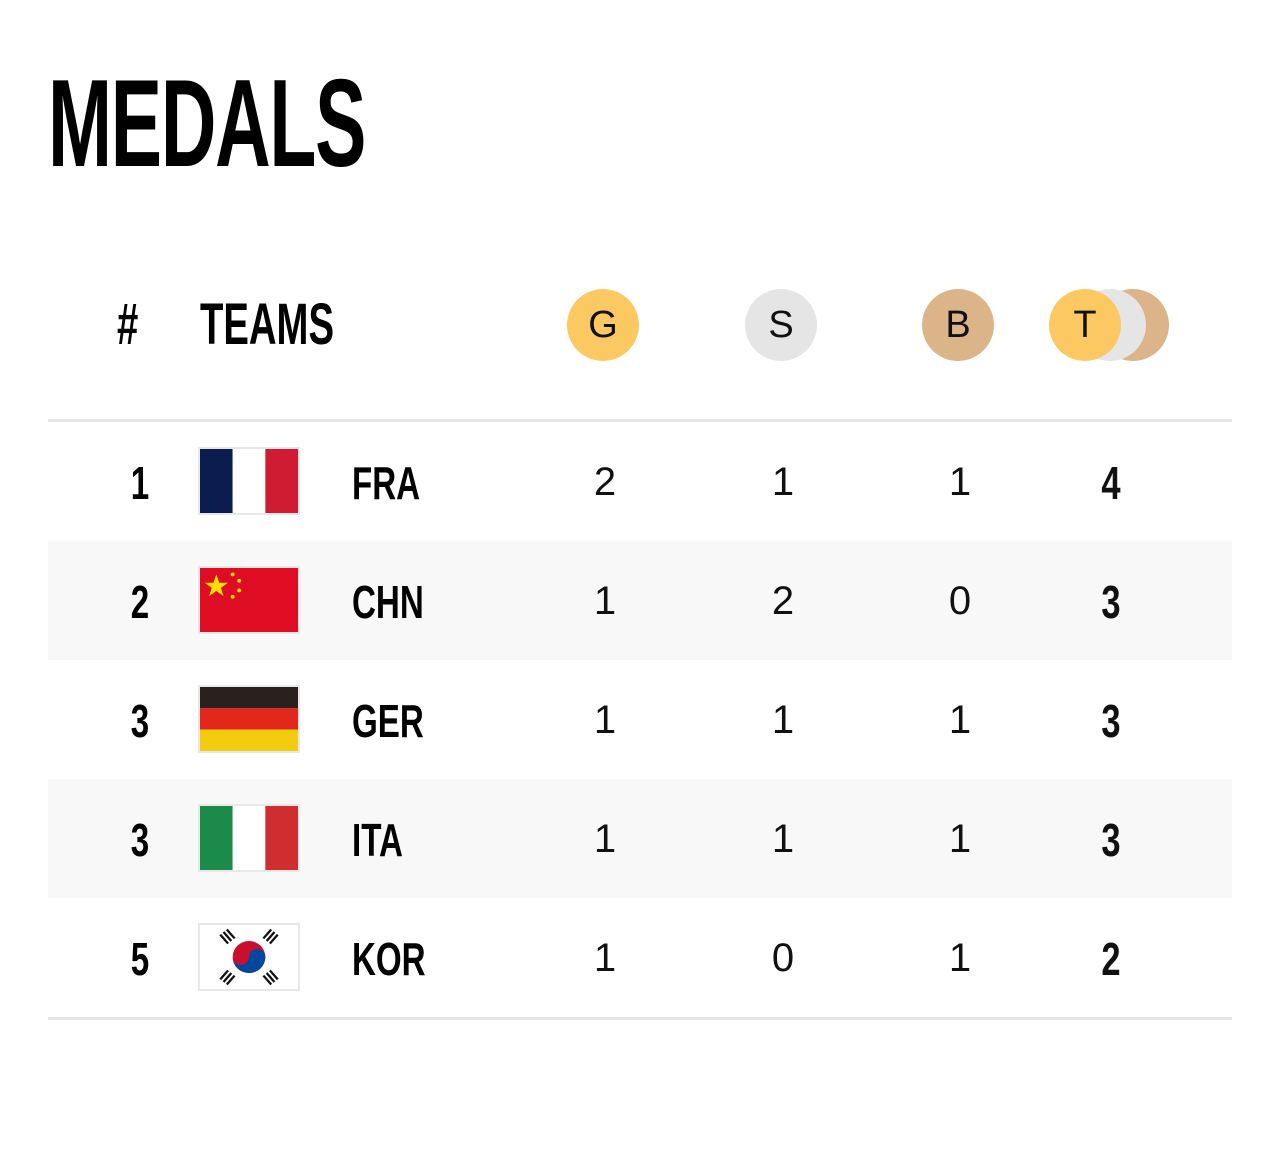 The image size is (1280, 1168). I want to click on silver-column-header: S, so click(781, 325).